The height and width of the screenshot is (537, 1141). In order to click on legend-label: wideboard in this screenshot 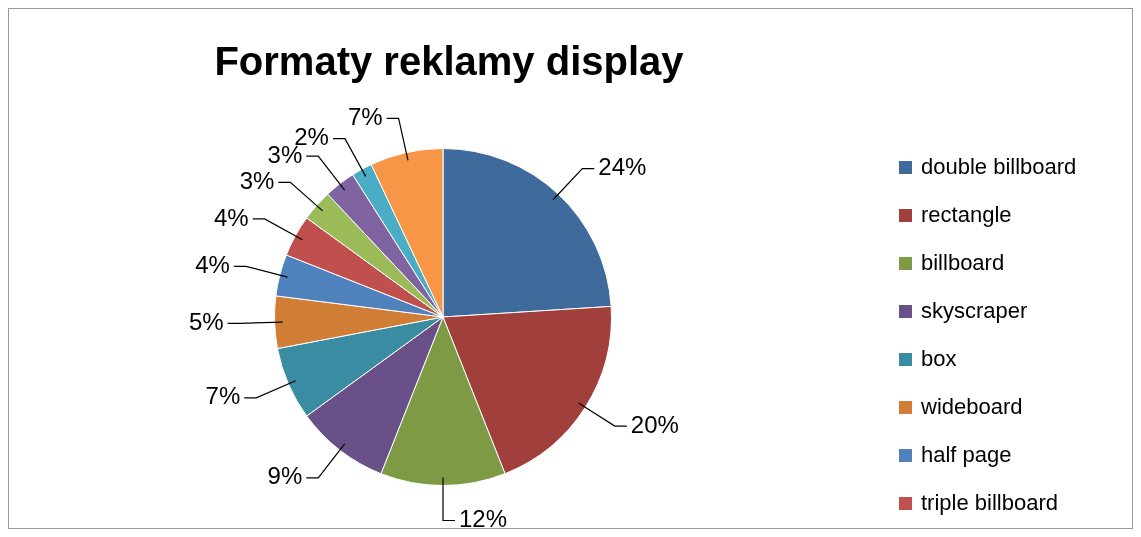, I will do `click(972, 407)`.